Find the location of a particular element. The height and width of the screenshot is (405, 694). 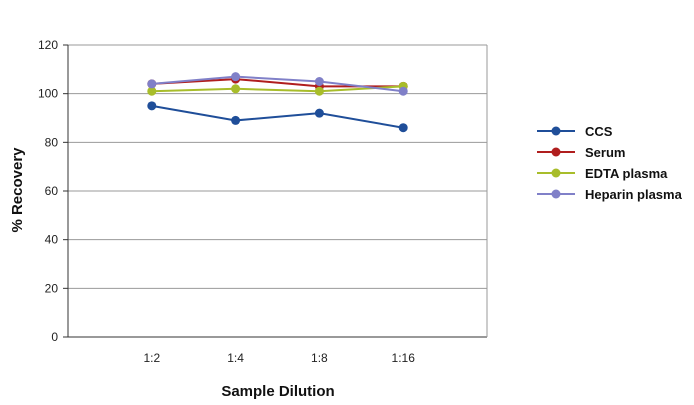

y-tick-label: 20 is located at coordinates (52, 288).